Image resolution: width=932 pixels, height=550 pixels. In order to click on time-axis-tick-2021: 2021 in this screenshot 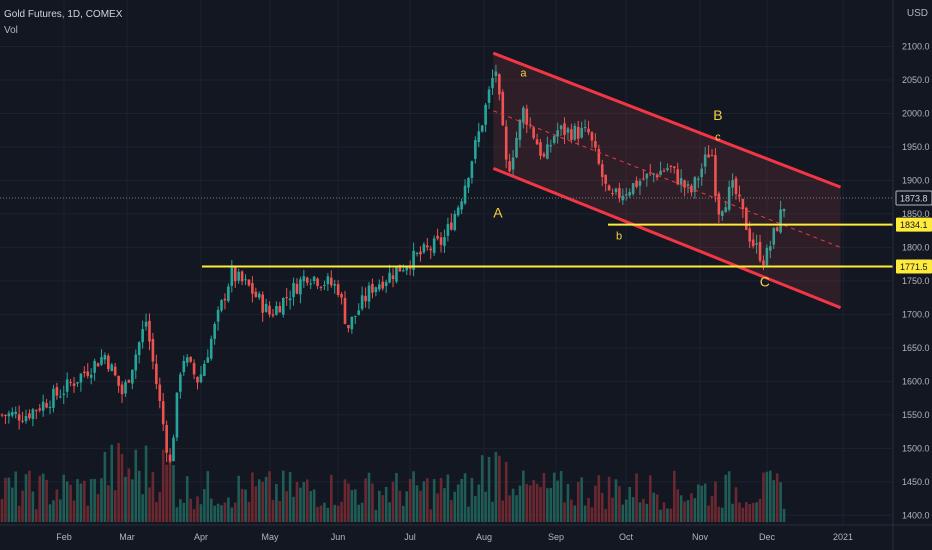, I will do `click(843, 537)`.